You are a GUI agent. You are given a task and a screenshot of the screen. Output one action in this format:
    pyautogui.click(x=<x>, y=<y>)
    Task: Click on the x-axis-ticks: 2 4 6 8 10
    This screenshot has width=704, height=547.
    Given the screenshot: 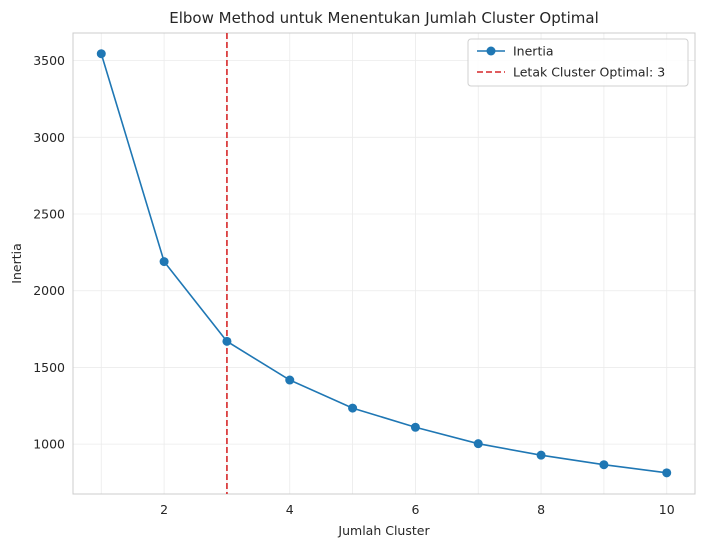 What is the action you would take?
    pyautogui.click(x=417, y=509)
    